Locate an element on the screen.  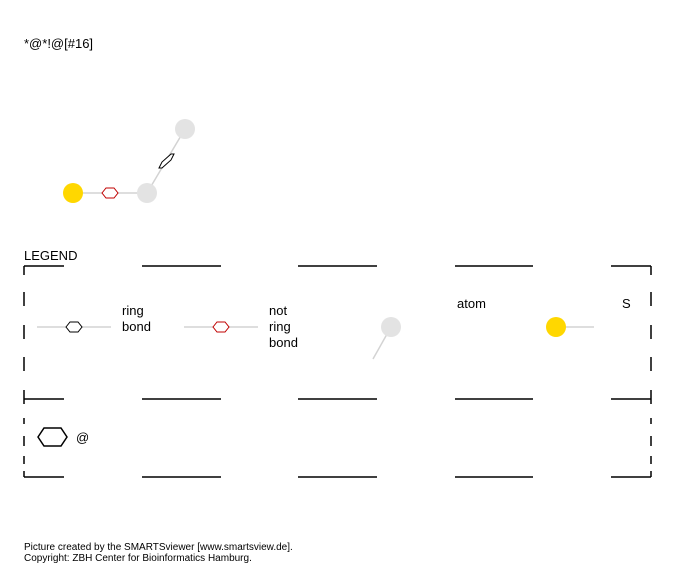
legend-atom-label: atom is located at coordinates (471, 303).